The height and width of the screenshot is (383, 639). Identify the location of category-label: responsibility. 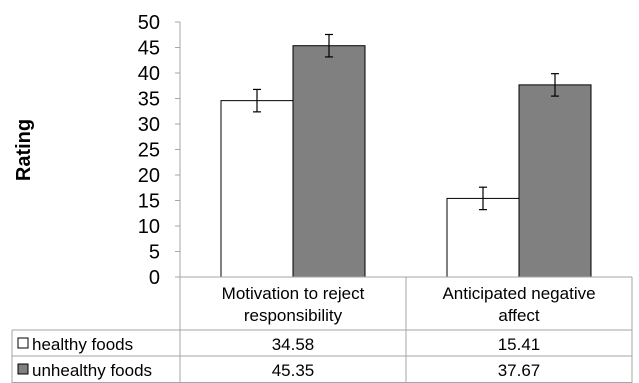
(293, 315).